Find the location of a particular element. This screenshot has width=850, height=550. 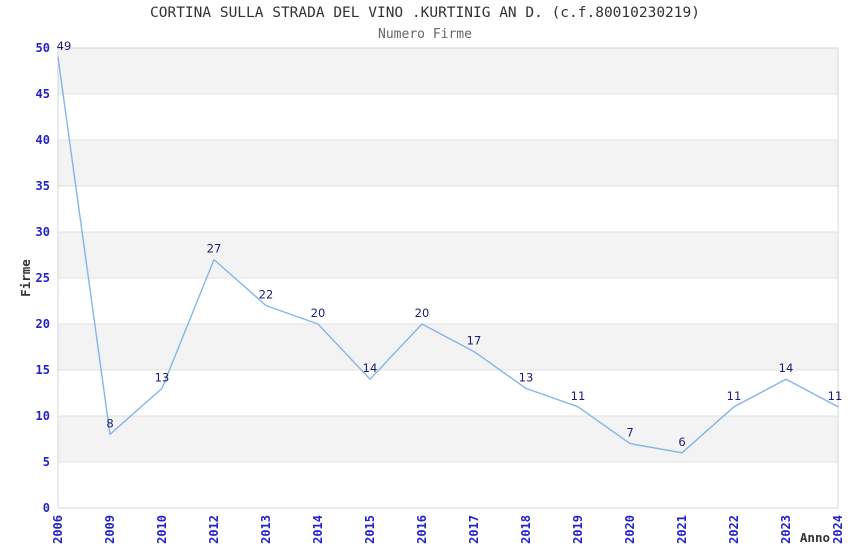

y-tick-label: 10 is located at coordinates (43, 416).